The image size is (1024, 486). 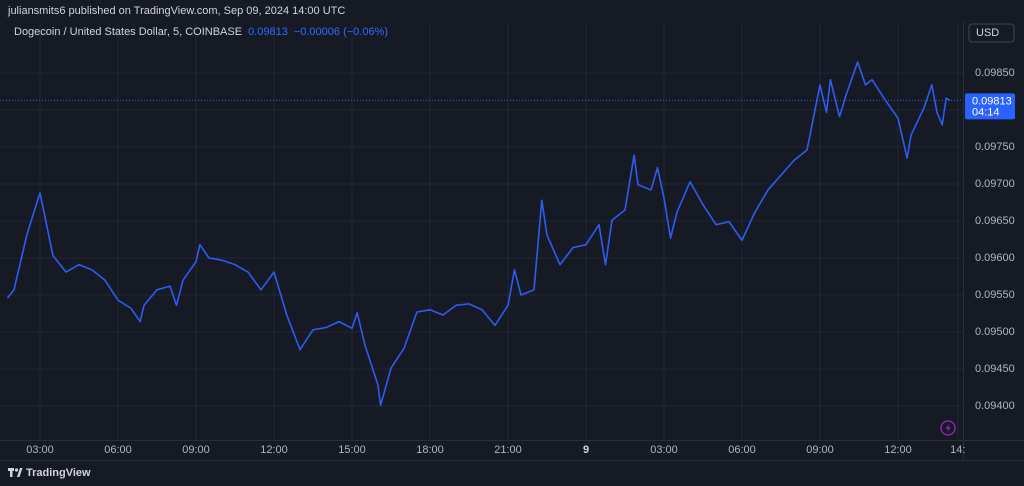 What do you see at coordinates (508, 450) in the screenshot?
I see `x-tick-label: 21:00` at bounding box center [508, 450].